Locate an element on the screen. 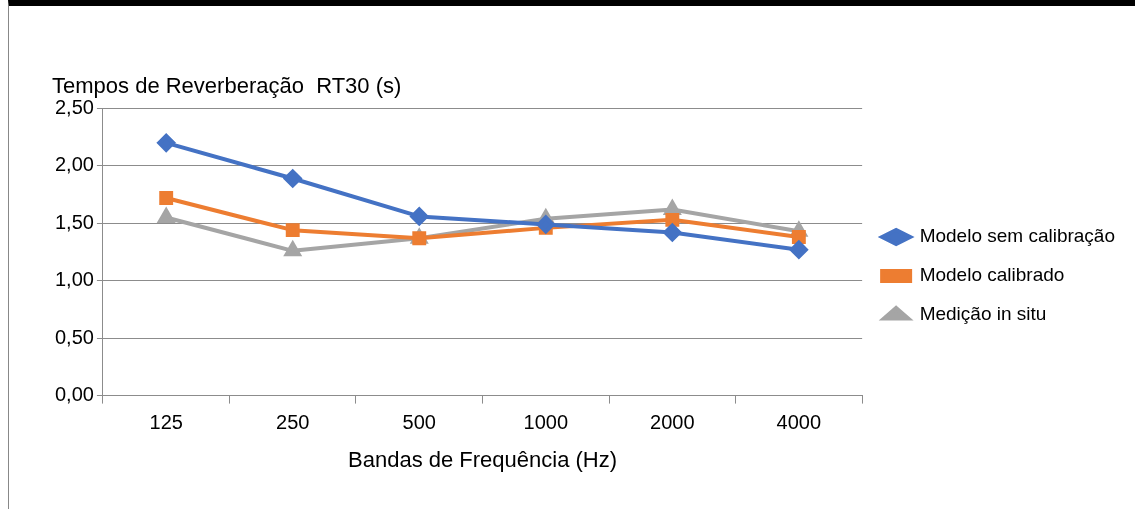  y-tick-label: 0,00 is located at coordinates (74, 394).